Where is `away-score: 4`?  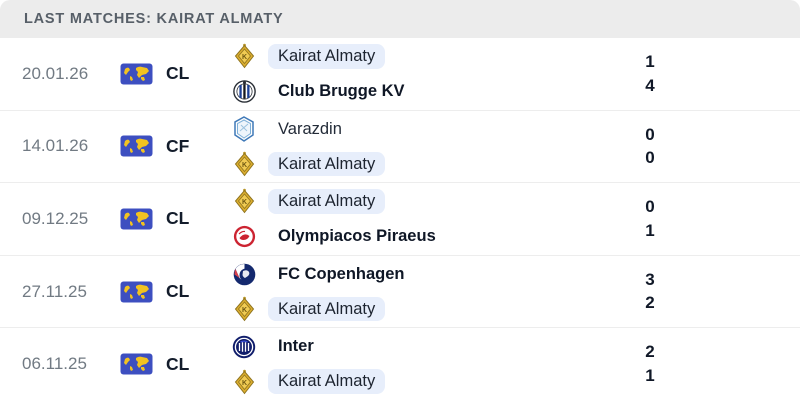 away-score: 4 is located at coordinates (650, 85).